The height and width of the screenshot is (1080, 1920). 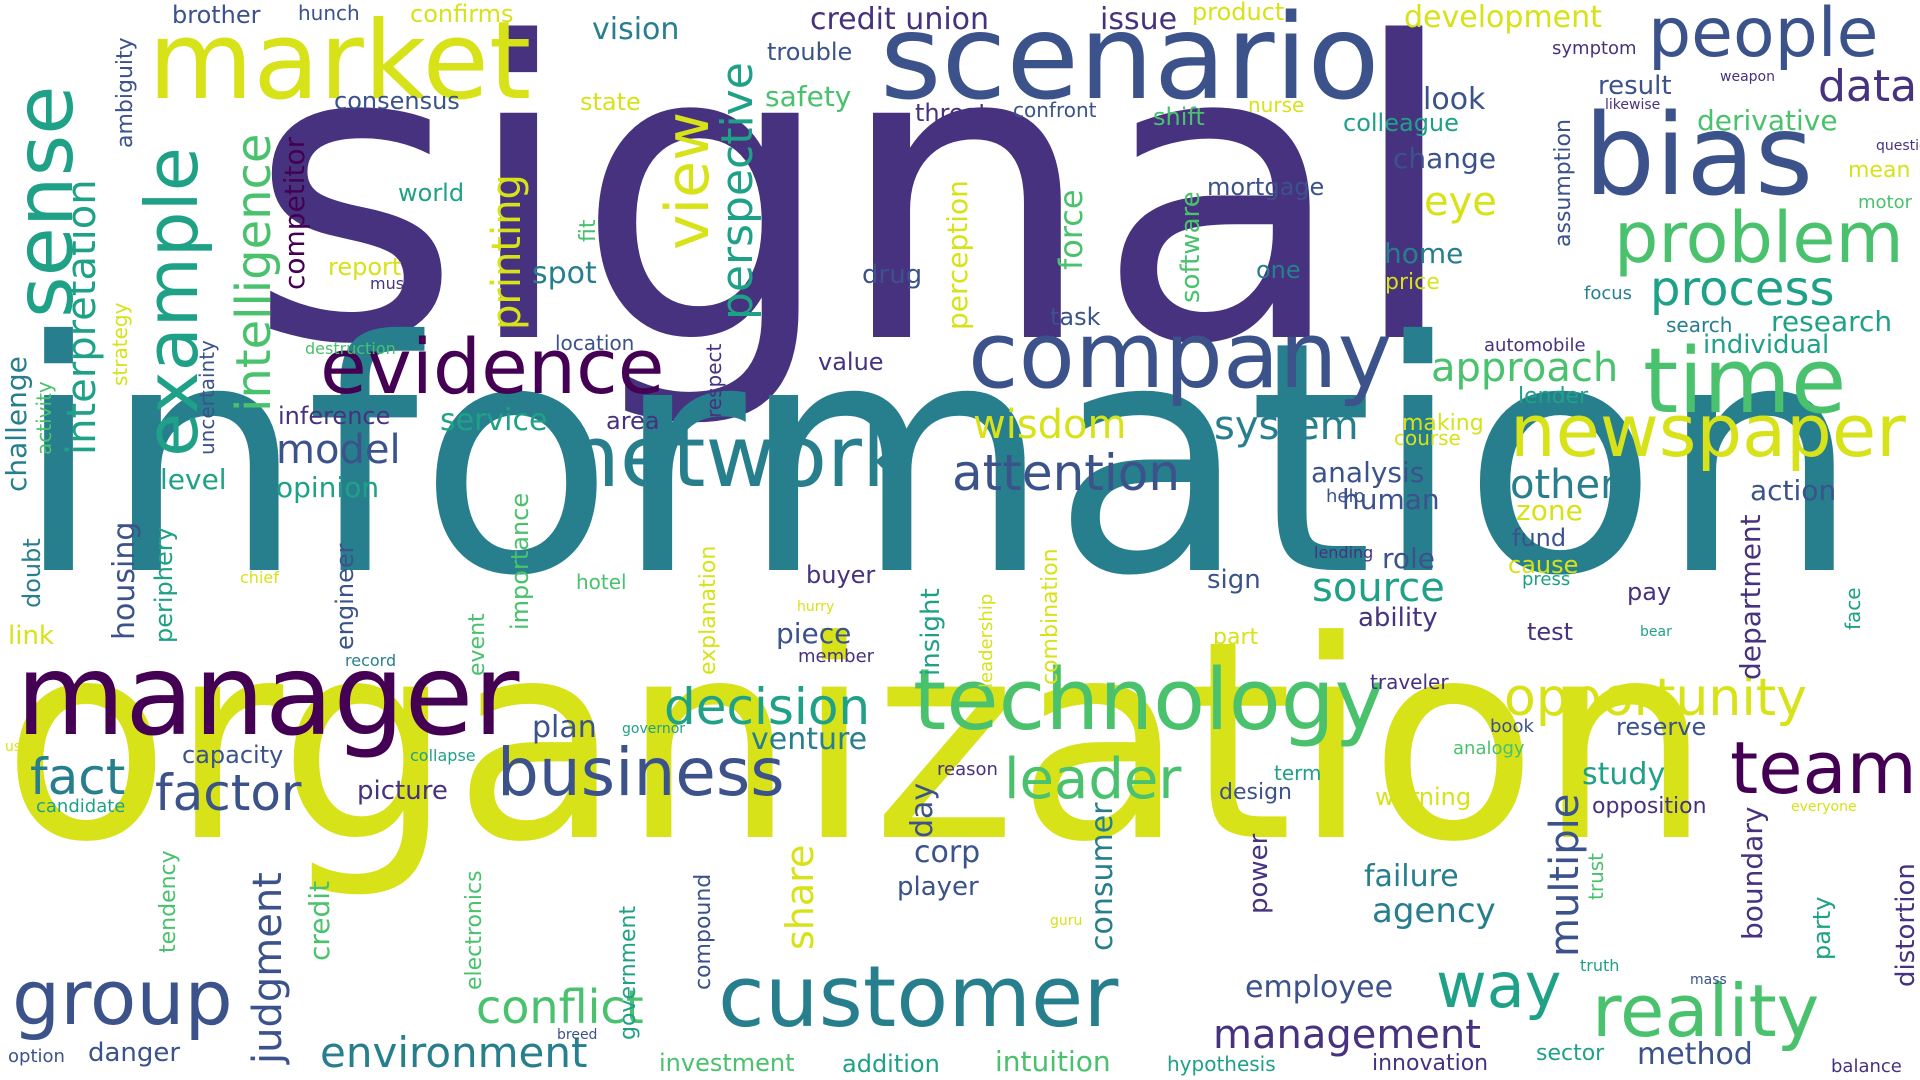 I want to click on word-capacity: capacity, so click(x=233, y=755).